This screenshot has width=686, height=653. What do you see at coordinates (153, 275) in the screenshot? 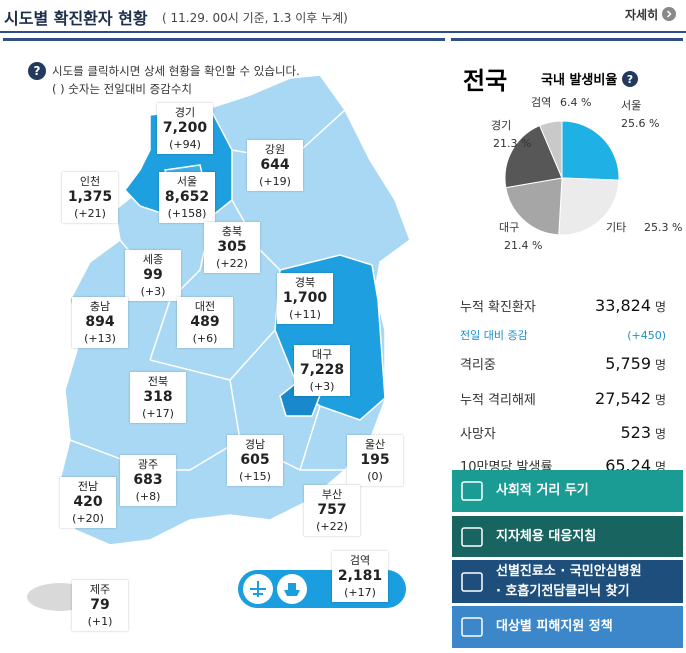
I see `region-label: 세종 99 (+3)` at bounding box center [153, 275].